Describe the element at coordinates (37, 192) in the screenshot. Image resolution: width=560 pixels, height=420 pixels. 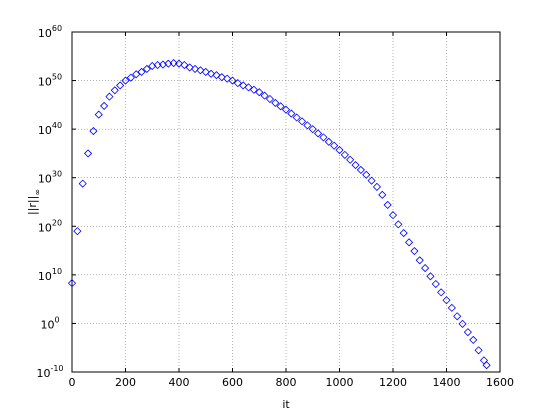
I see `y-axis-label-sub: ∞` at that location.